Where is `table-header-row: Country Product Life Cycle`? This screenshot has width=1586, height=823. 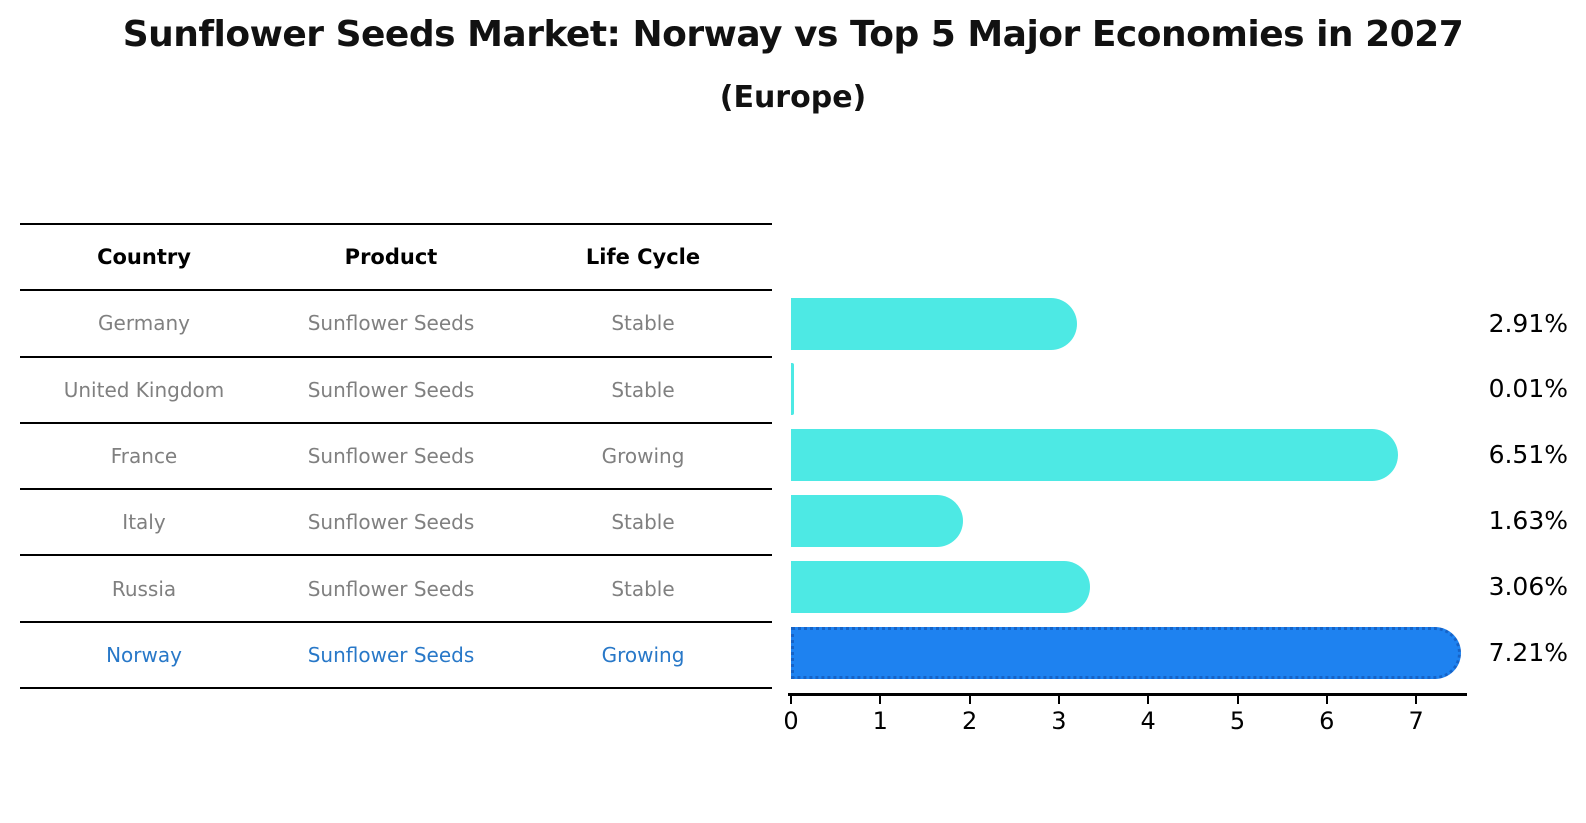
table-header-row: Country Product Life Cycle is located at coordinates (396, 258).